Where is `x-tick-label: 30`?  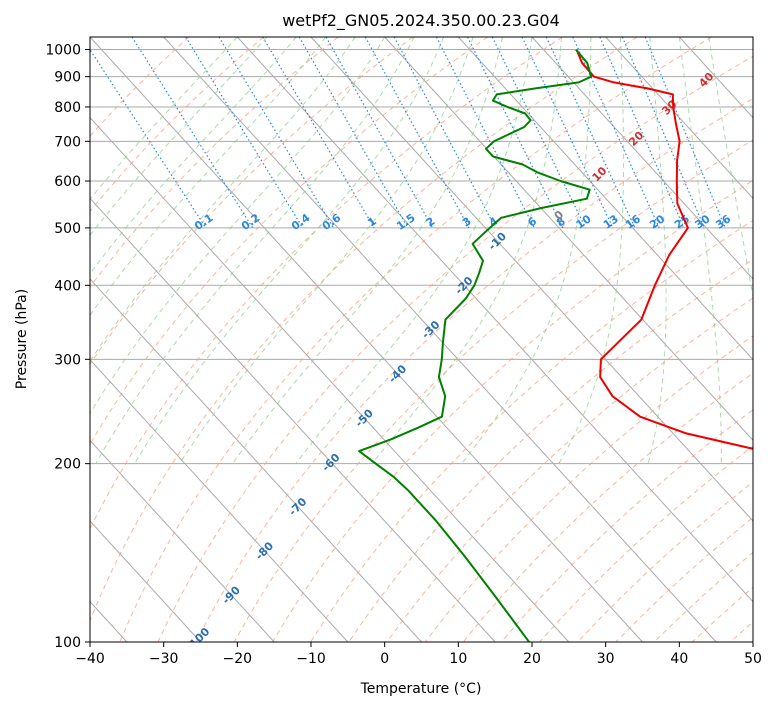 x-tick-label: 30 is located at coordinates (606, 659).